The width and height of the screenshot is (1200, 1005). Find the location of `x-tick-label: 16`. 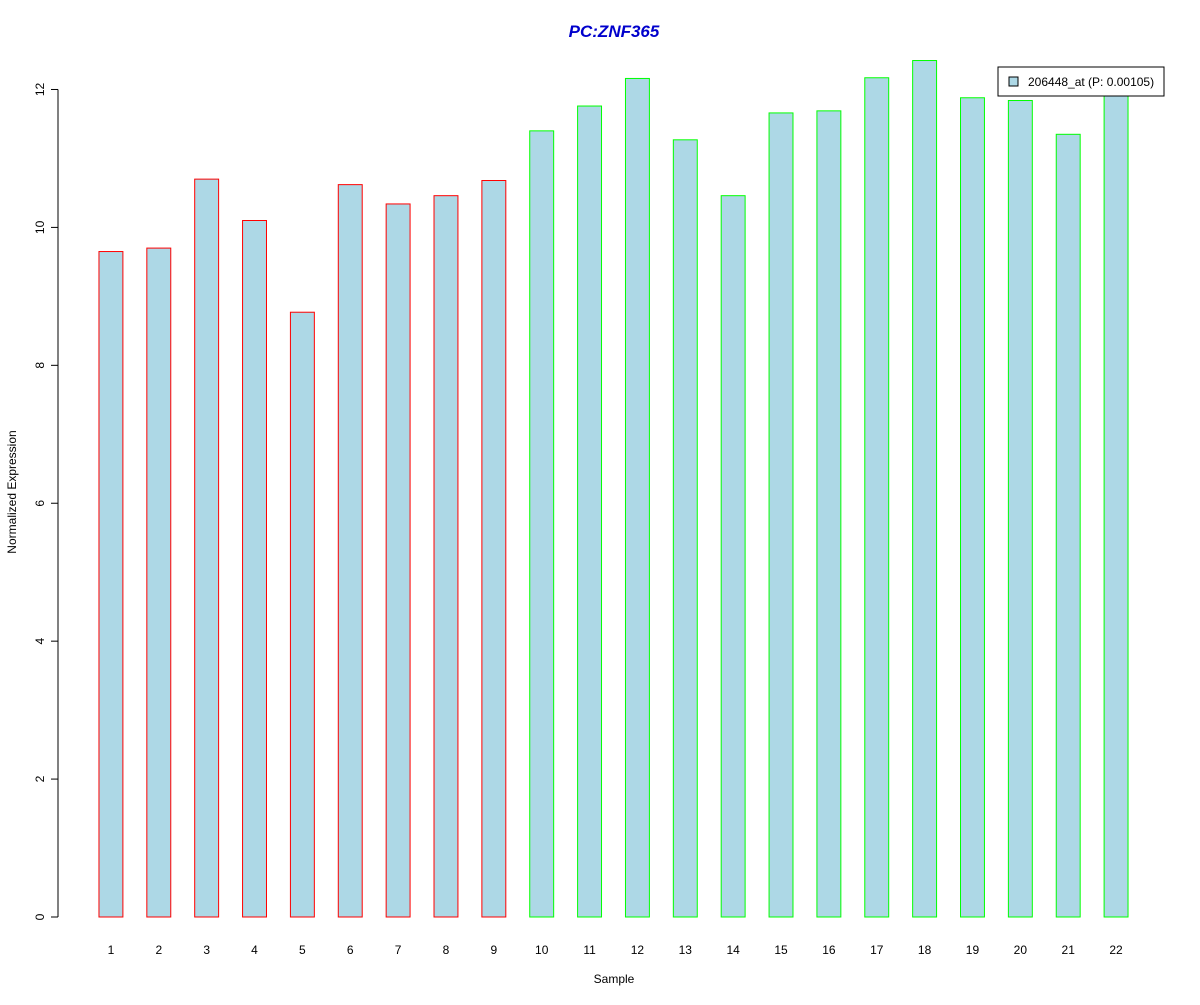

x-tick-label: 16 is located at coordinates (829, 950).